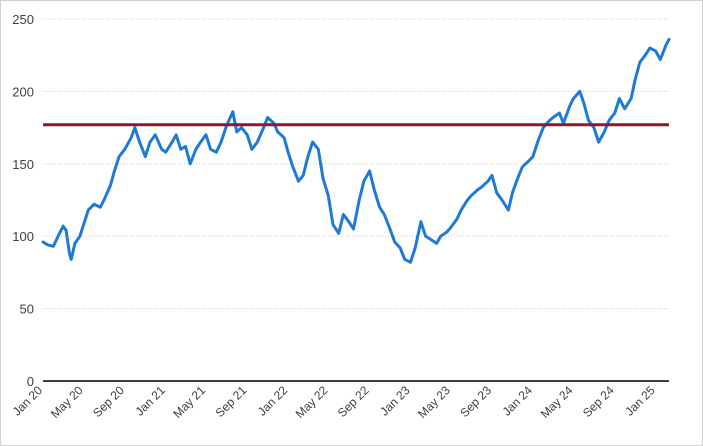  I want to click on x-tick-label: Jan 21, so click(150, 401).